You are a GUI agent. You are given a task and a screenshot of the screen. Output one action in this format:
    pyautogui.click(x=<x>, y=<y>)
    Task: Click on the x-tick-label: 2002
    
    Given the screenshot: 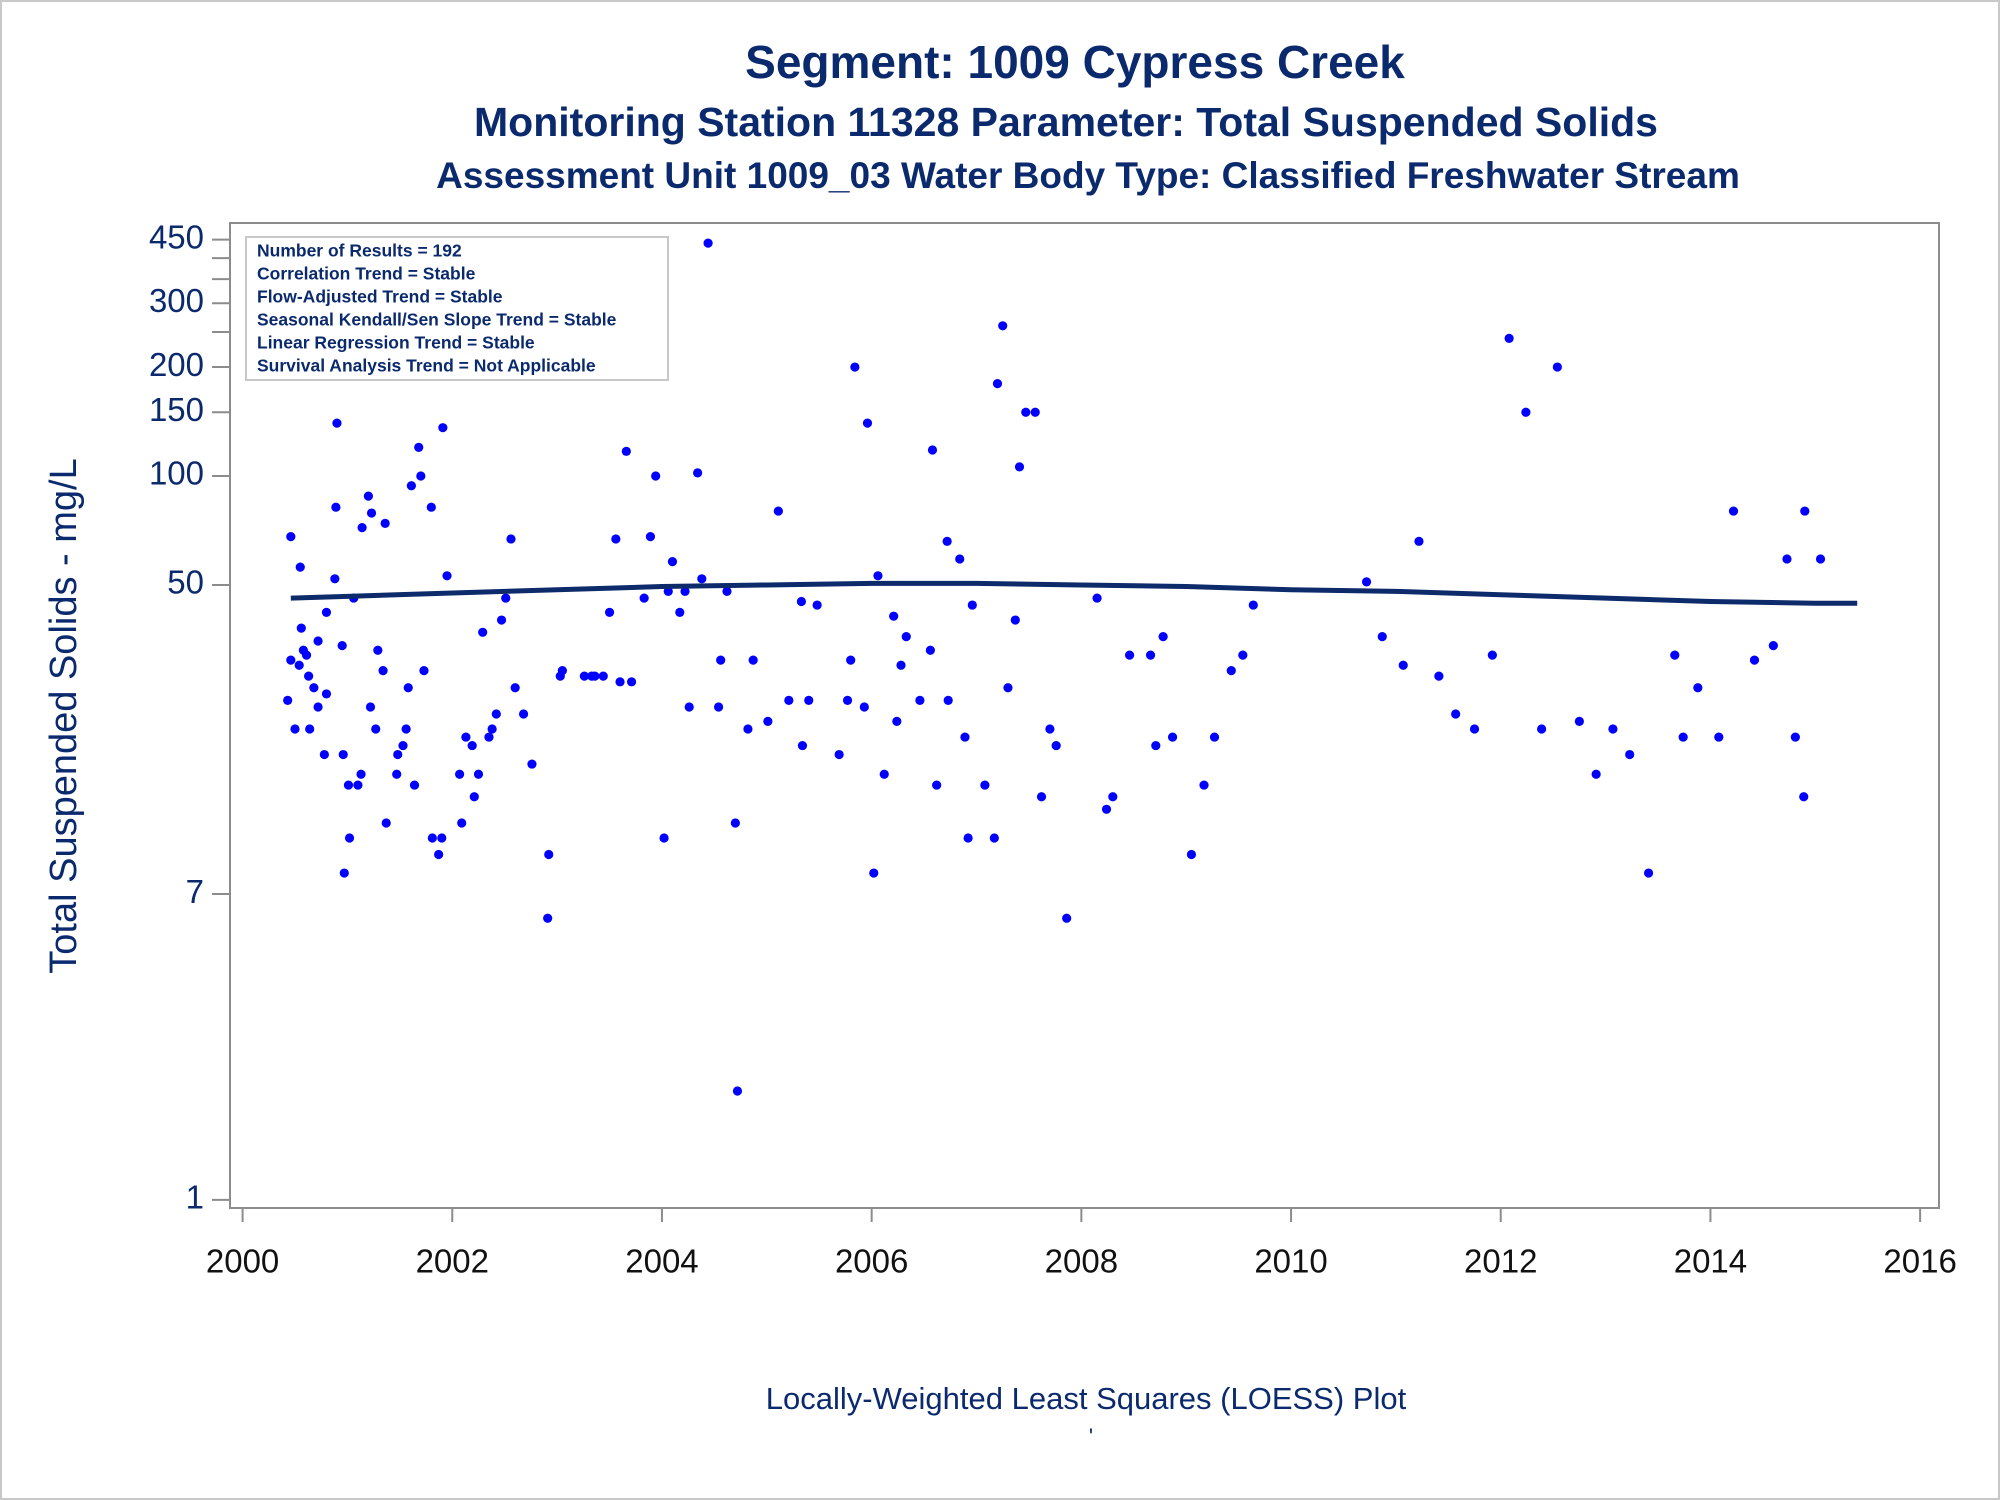 What is the action you would take?
    pyautogui.click(x=452, y=1261)
    